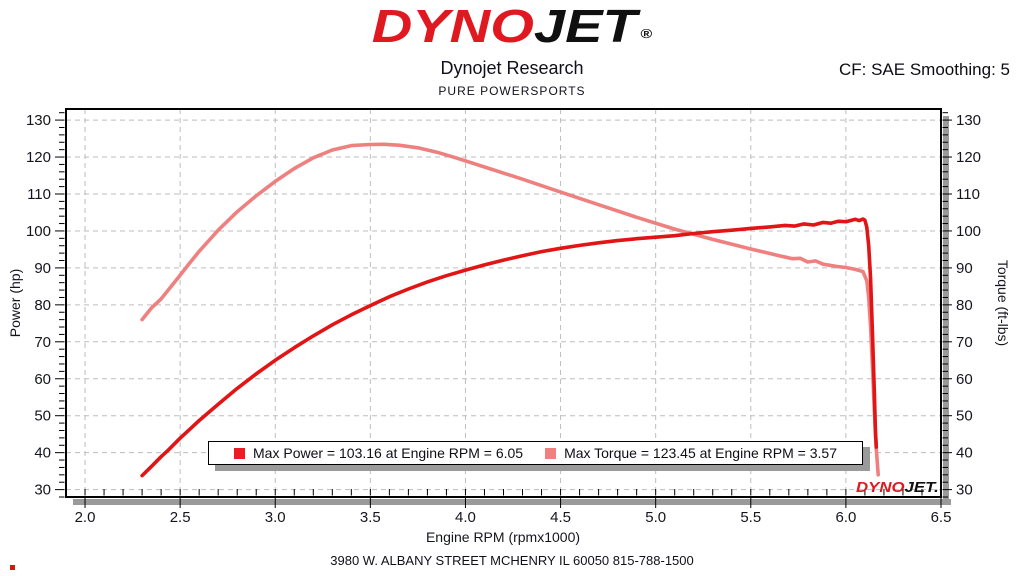 This screenshot has width=1024, height=576. What do you see at coordinates (512, 502) in the screenshot?
I see `plot-shadow-bottom` at bounding box center [512, 502].